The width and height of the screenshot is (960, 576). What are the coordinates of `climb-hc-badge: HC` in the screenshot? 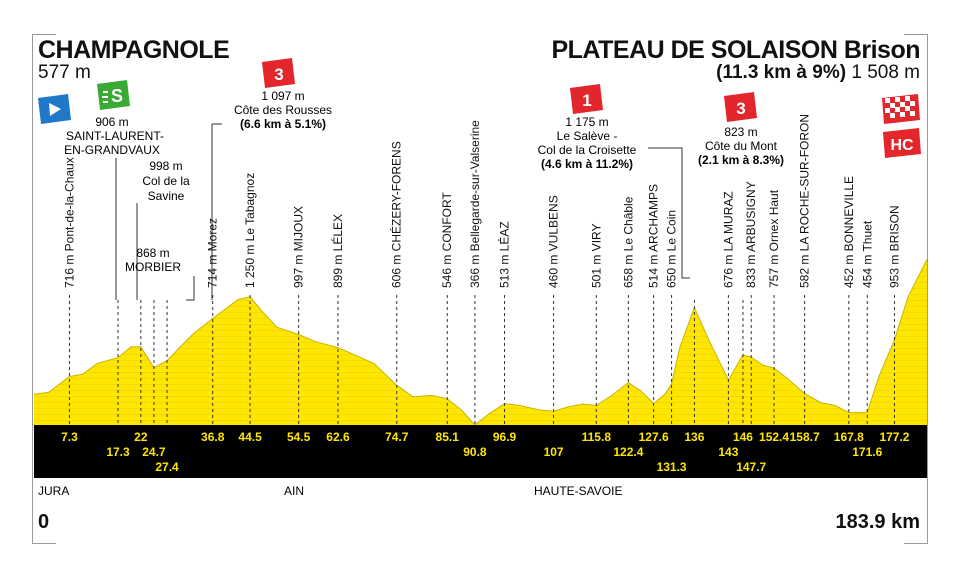 It's located at (902, 143).